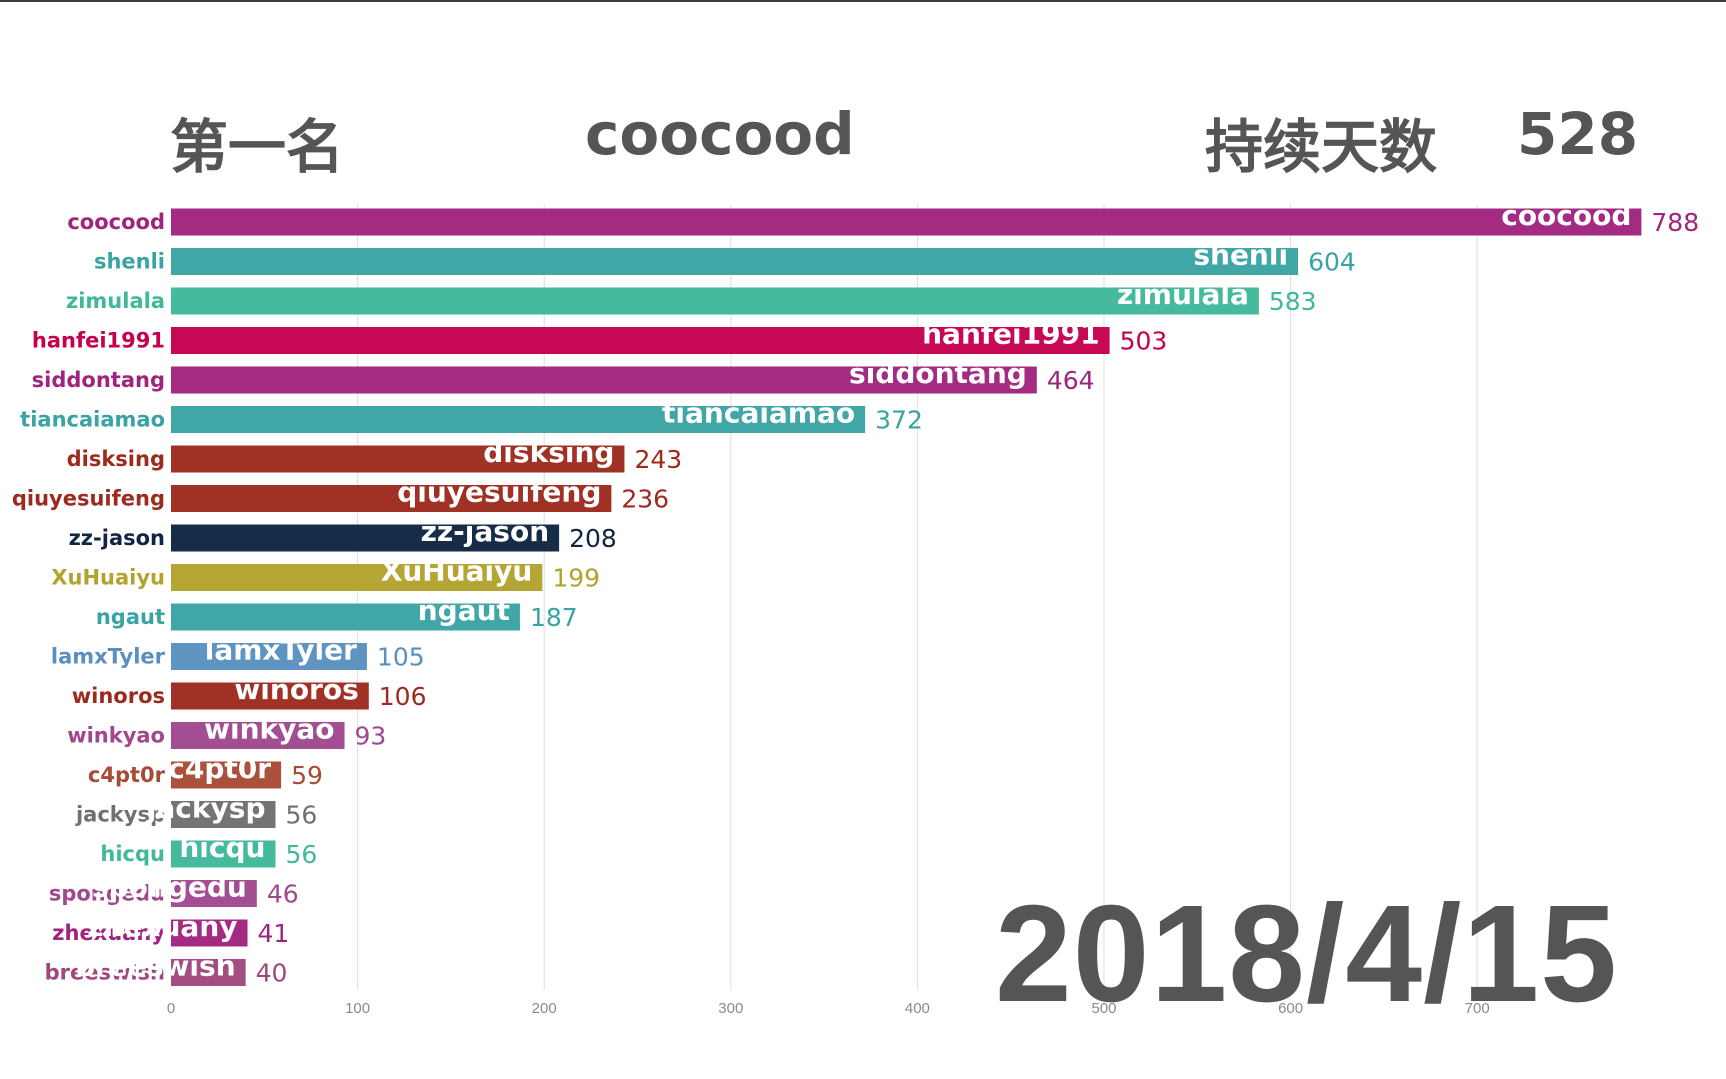  What do you see at coordinates (1071, 380) in the screenshot?
I see `value-label-siddontang: 464` at bounding box center [1071, 380].